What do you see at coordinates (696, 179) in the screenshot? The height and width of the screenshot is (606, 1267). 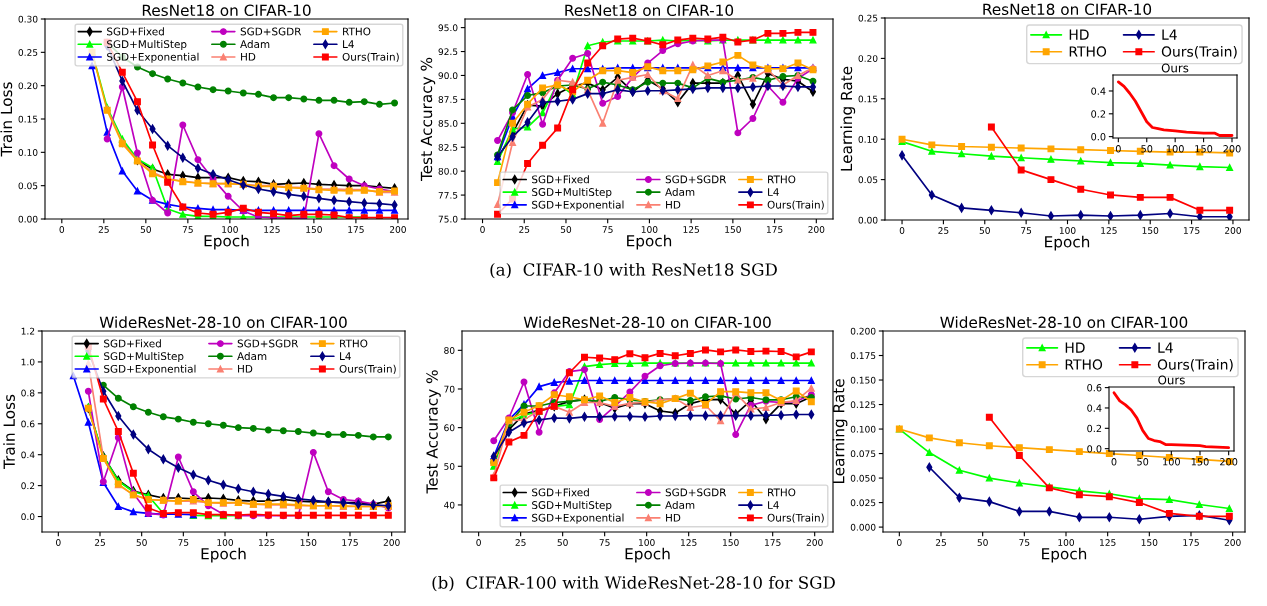 I see `legend-label: SGD+SGDR` at bounding box center [696, 179].